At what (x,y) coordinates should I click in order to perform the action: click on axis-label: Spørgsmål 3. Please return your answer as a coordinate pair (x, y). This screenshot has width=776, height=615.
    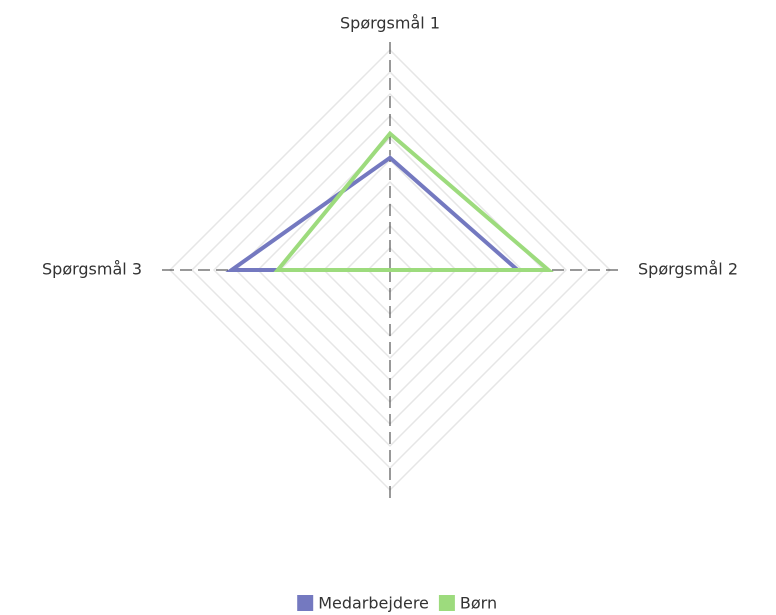
    Looking at the image, I should click on (92, 269).